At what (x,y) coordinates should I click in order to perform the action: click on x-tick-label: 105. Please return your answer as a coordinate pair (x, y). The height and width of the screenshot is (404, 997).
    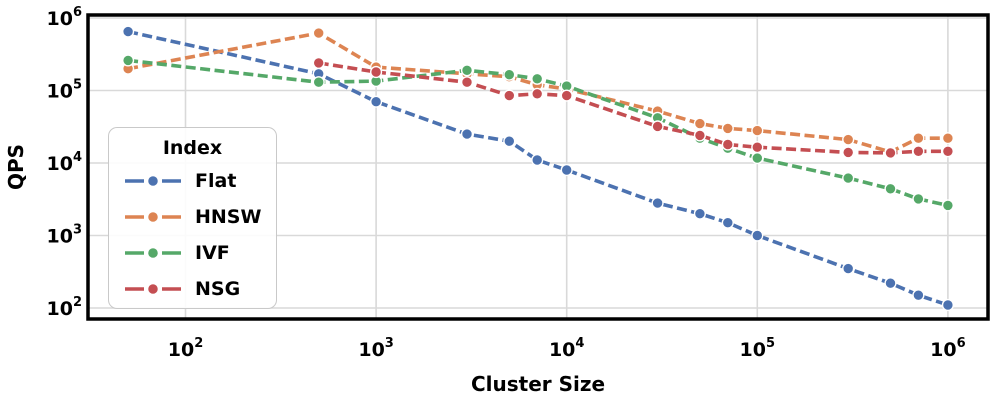
    Looking at the image, I should click on (758, 348).